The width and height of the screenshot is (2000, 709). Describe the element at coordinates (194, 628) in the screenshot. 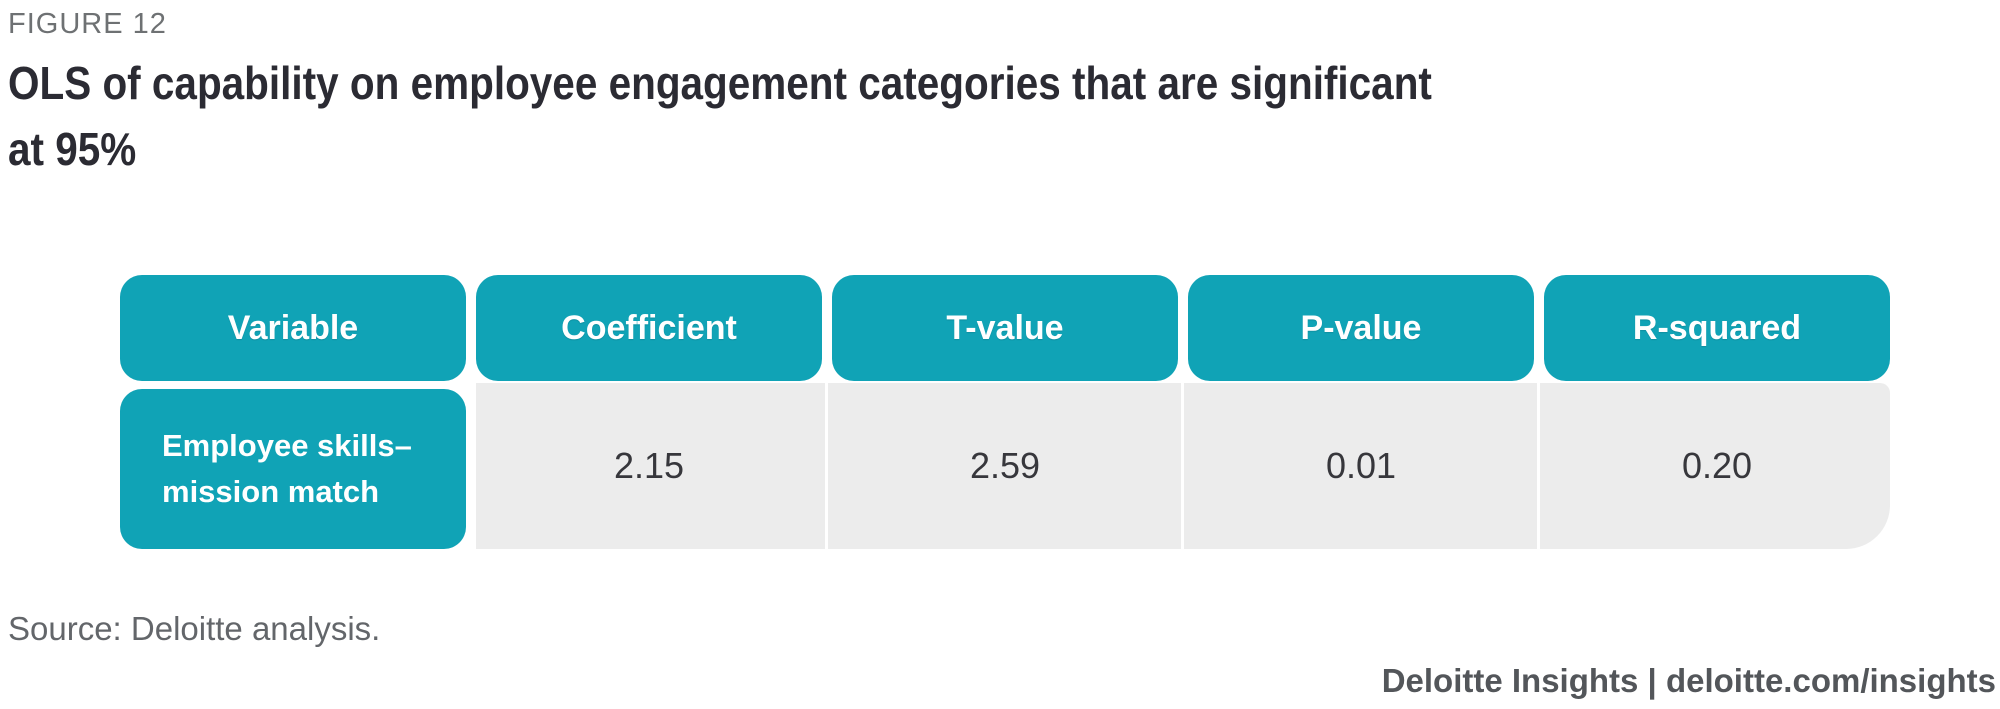

I see `source-note: Source: Deloitte analysis.` at that location.